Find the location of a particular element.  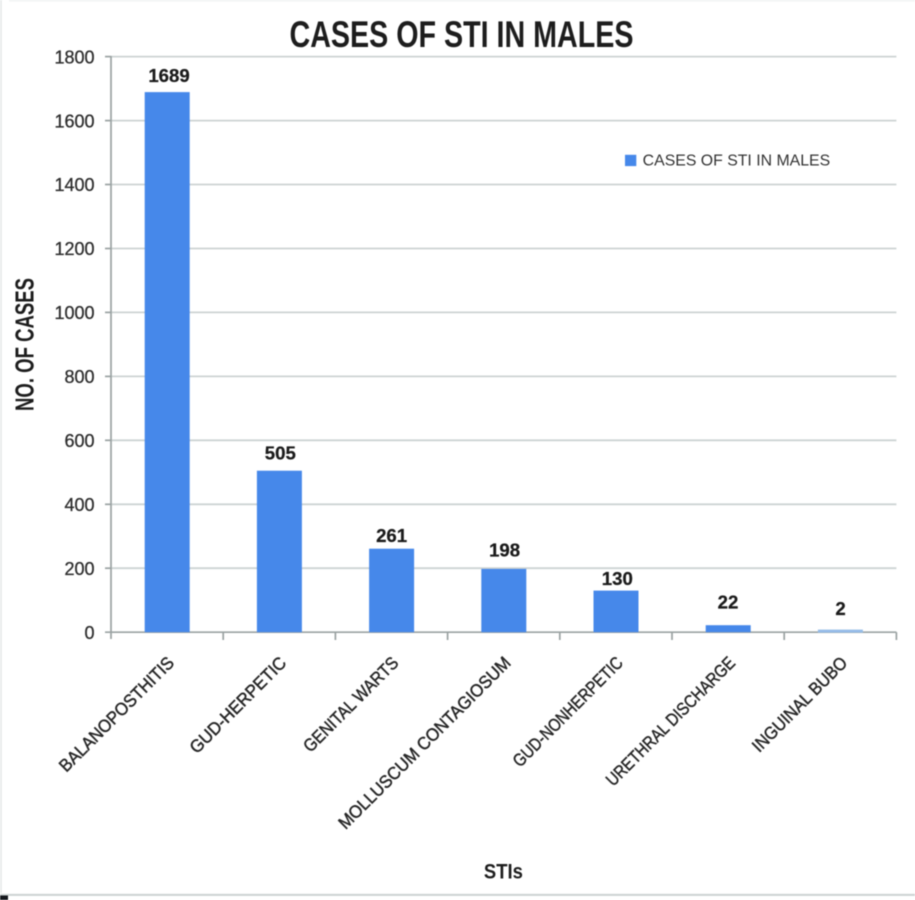

svg-text: 400 is located at coordinates (79, 505).